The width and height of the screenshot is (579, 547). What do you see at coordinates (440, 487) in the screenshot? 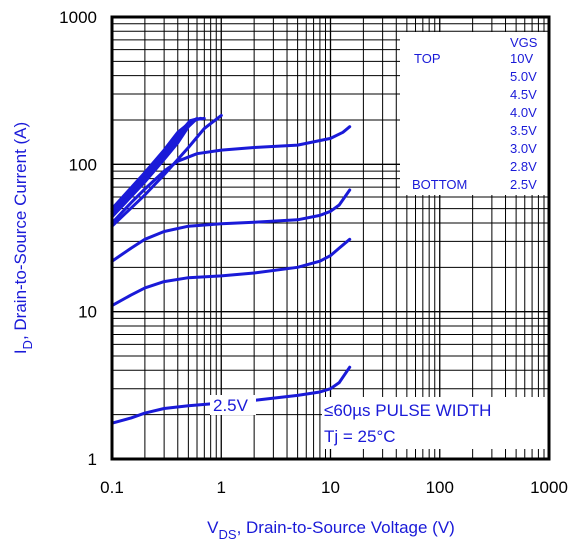
I see `x-tick-label: 100` at bounding box center [440, 487].